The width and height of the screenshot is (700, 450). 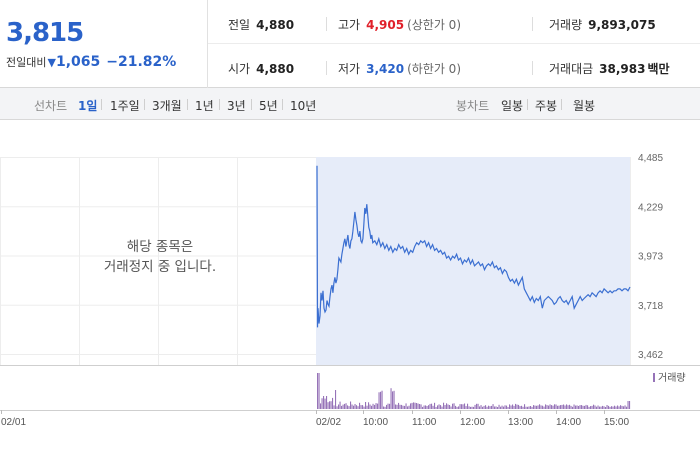 What do you see at coordinates (616, 422) in the screenshot?
I see `x-tick-label: 15:00` at bounding box center [616, 422].